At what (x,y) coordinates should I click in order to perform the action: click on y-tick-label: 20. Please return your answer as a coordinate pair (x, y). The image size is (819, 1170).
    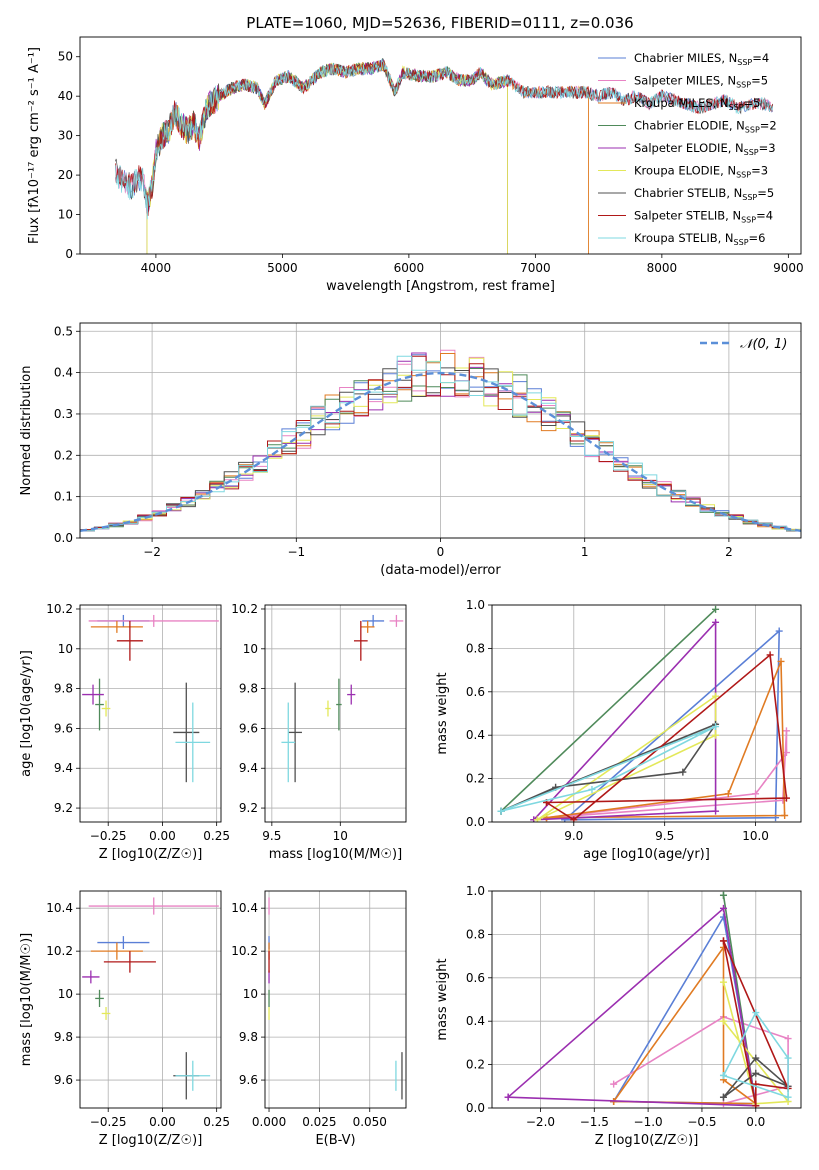
    Looking at the image, I should click on (65, 175).